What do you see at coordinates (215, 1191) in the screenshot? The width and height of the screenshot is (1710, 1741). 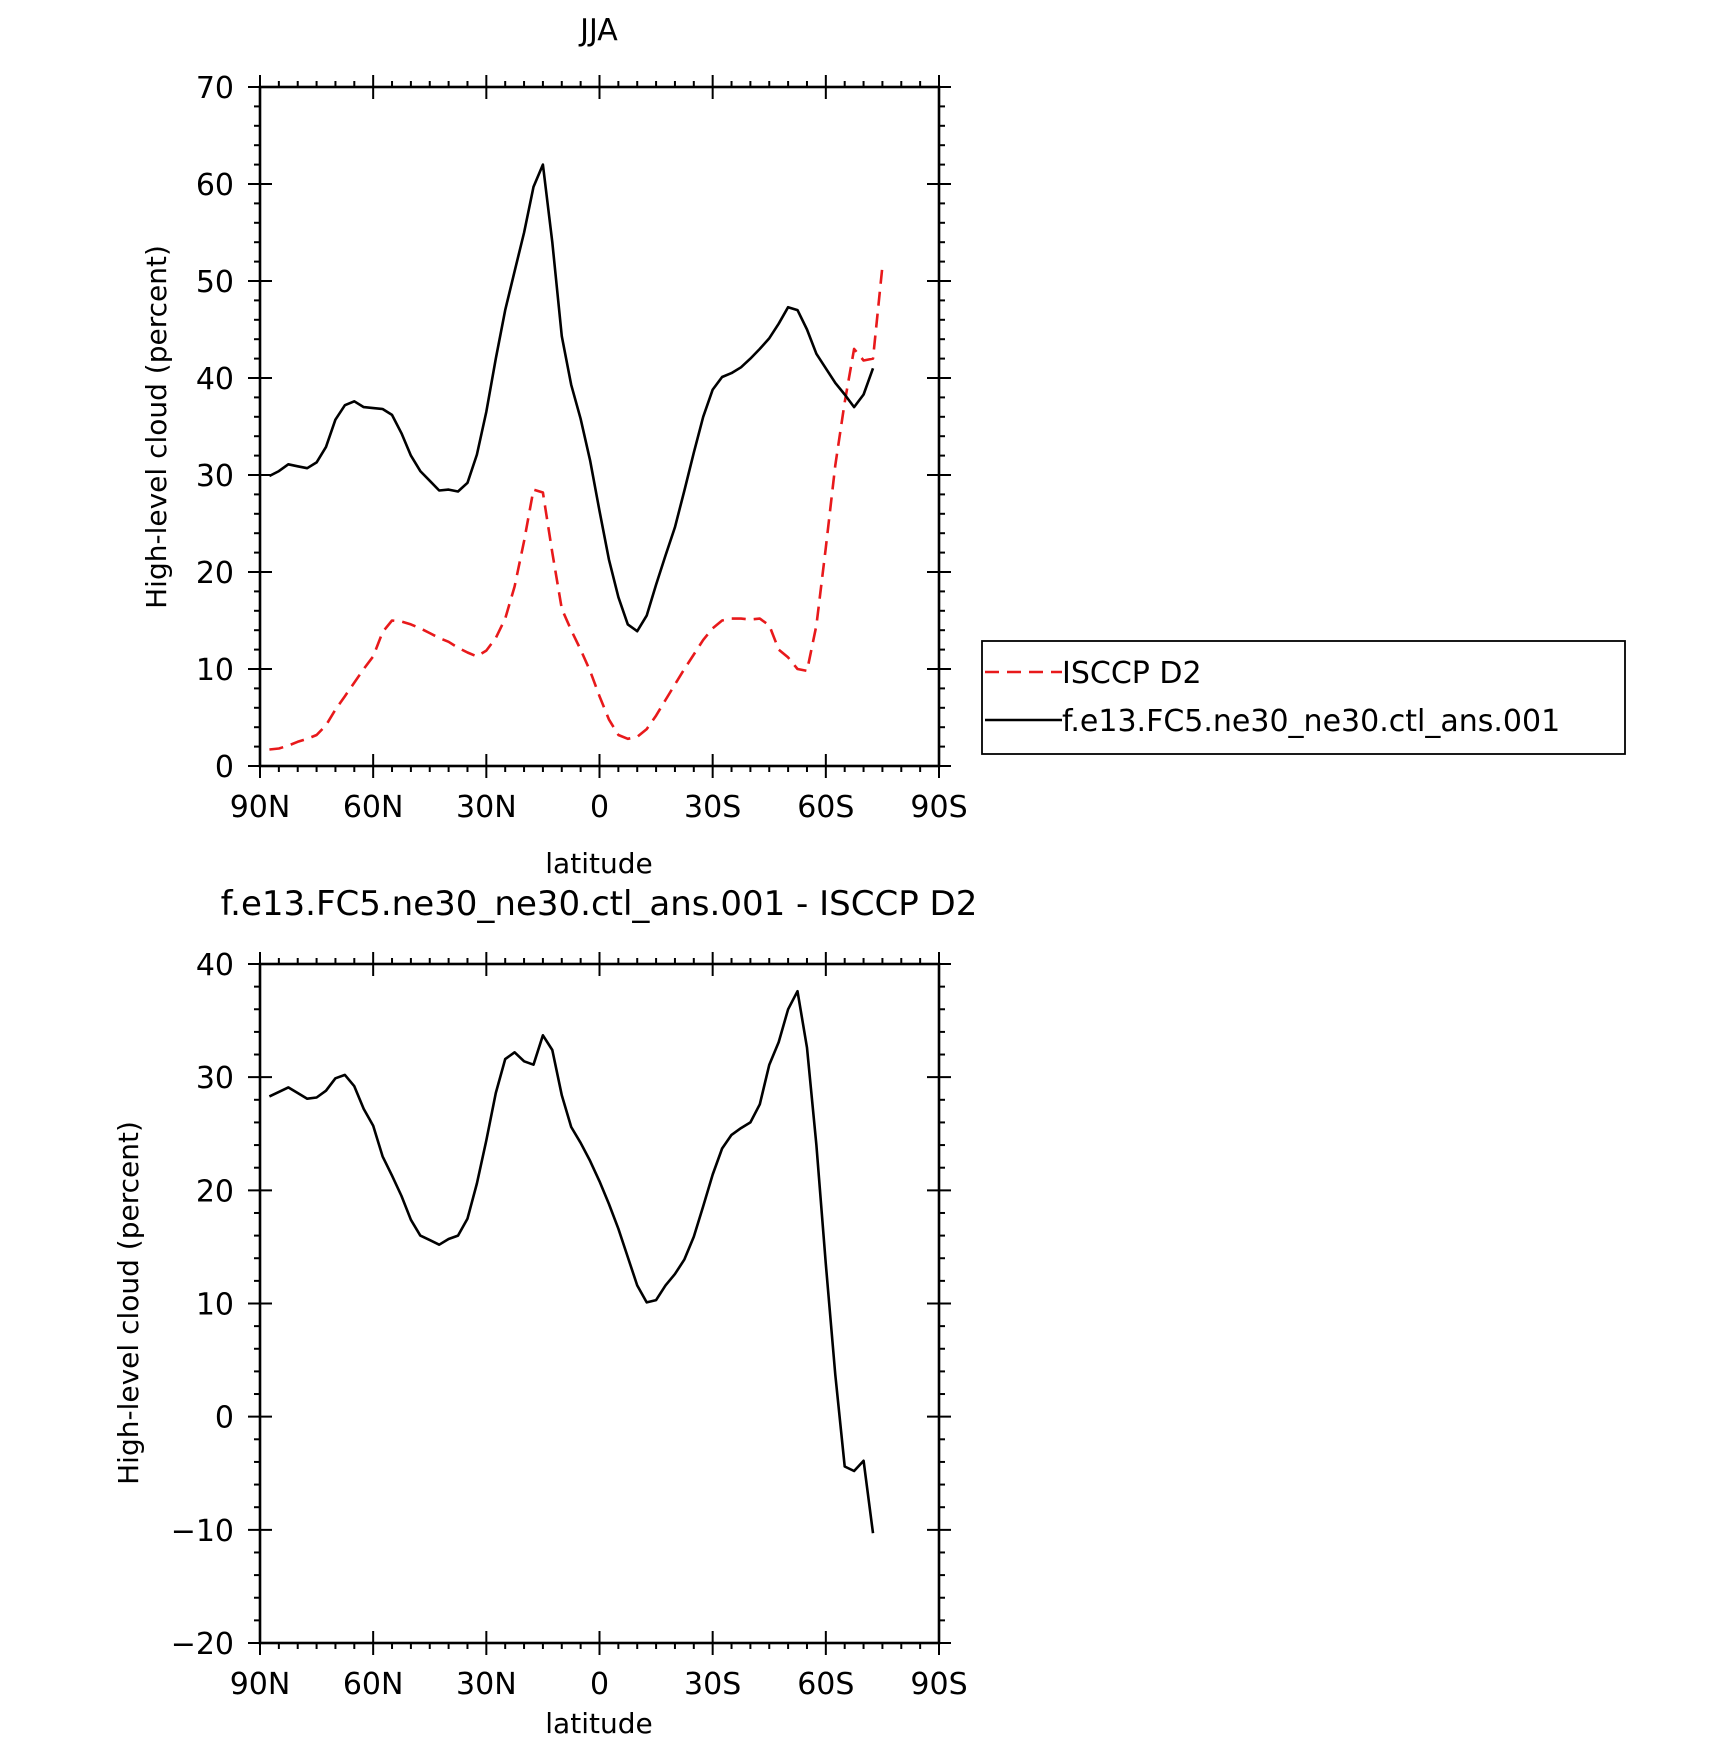 I see `bottom-y-tick-label: 20` at bounding box center [215, 1191].